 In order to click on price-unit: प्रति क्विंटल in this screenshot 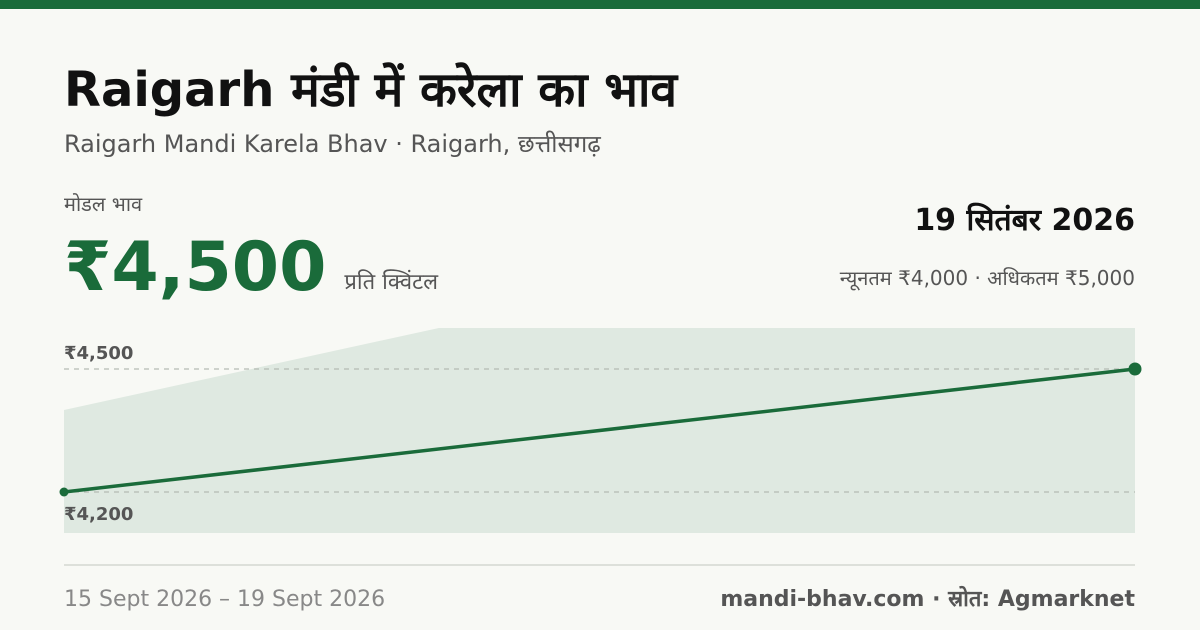, I will do `click(391, 282)`.